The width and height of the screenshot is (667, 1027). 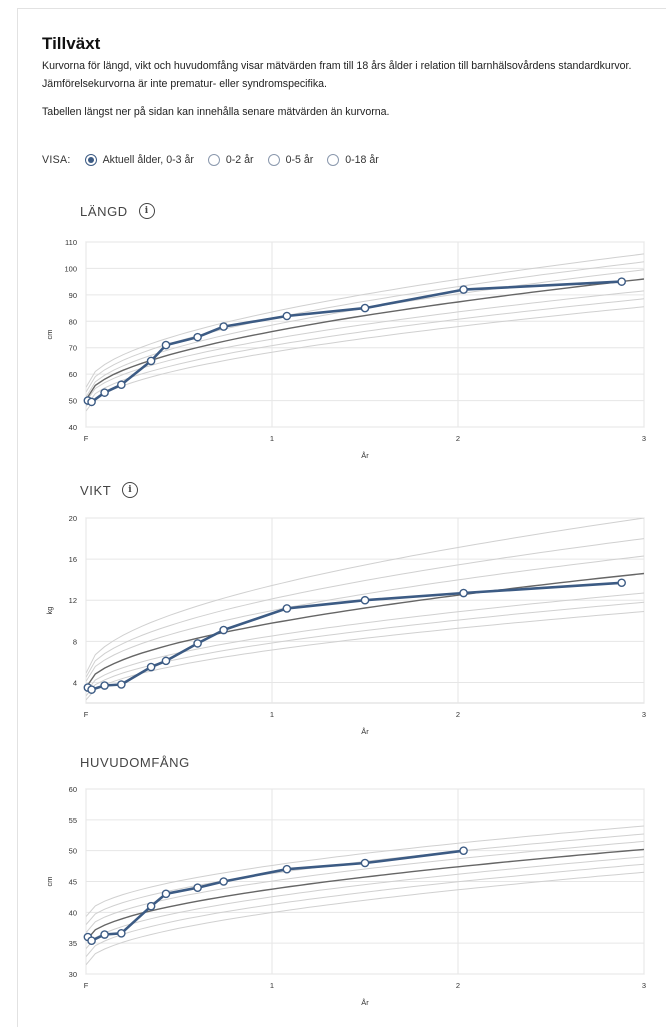 I want to click on head-y-tick-label: 30, so click(x=73, y=974).